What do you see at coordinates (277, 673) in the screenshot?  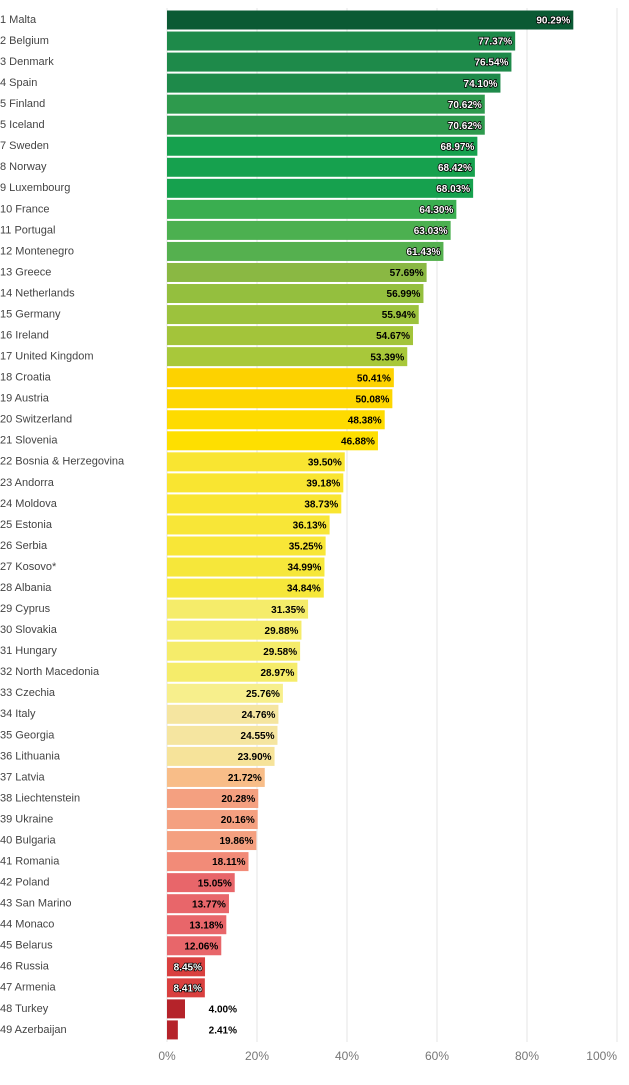 I see `value-label: 28.97%` at bounding box center [277, 673].